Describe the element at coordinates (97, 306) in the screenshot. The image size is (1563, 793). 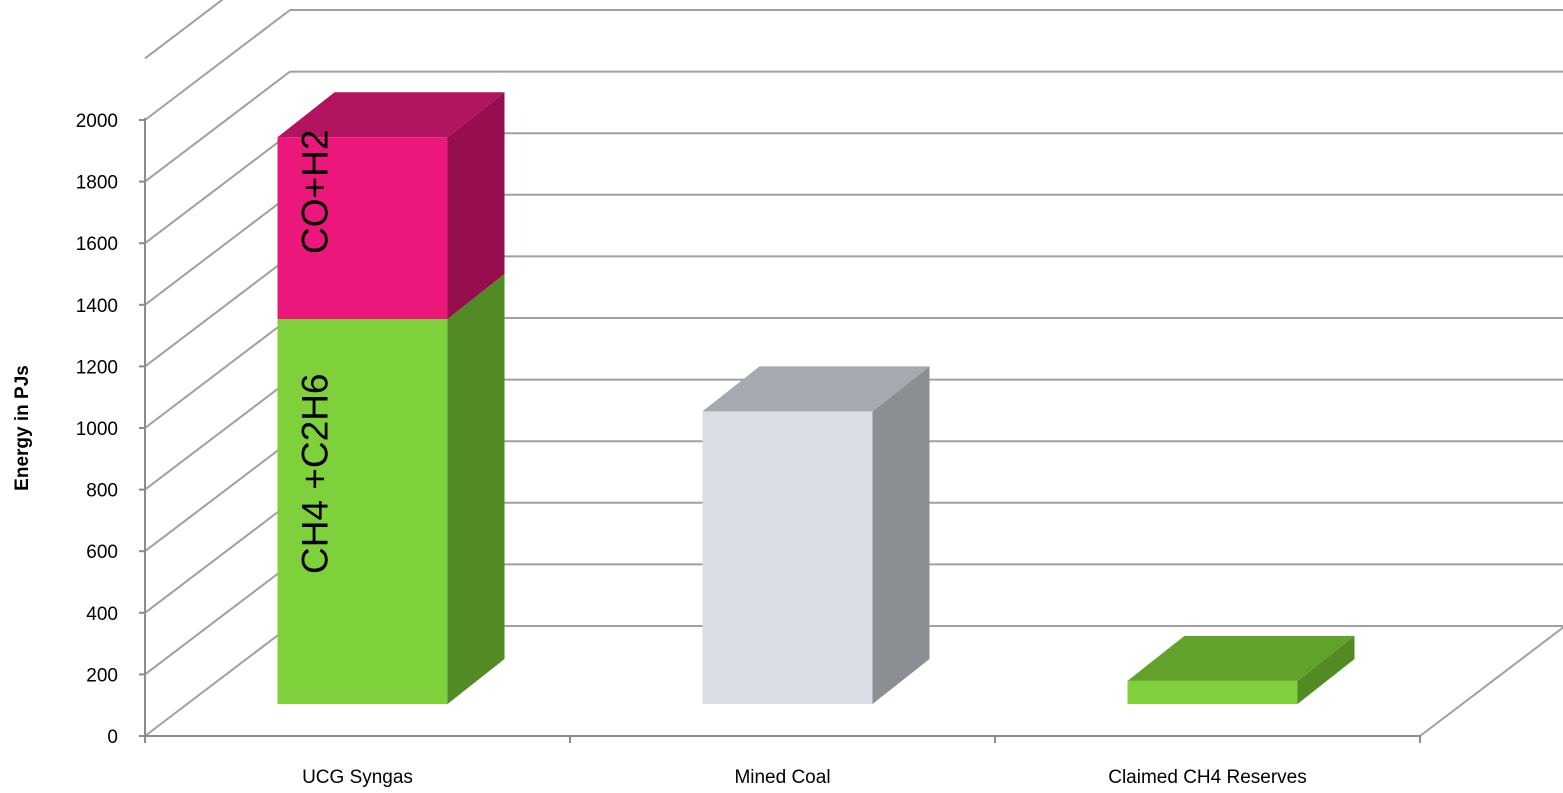
I see `y-tick-label: 1400` at that location.